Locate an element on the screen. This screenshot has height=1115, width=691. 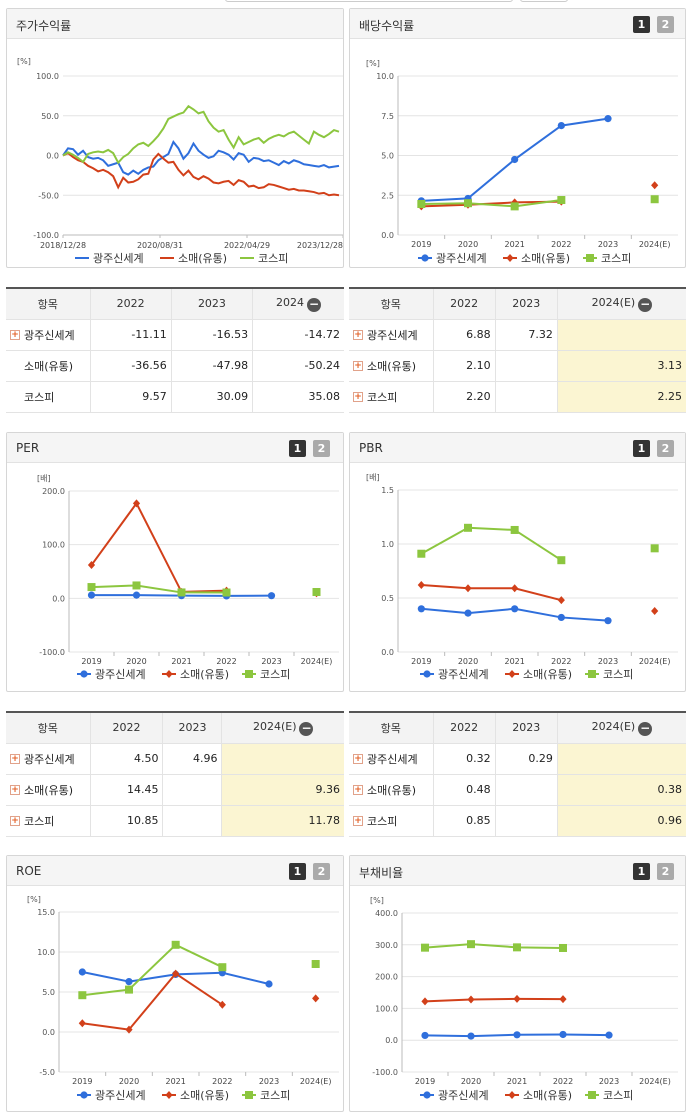
table-row: + 광주신세계 4.50 4.96 is located at coordinates (175, 759).